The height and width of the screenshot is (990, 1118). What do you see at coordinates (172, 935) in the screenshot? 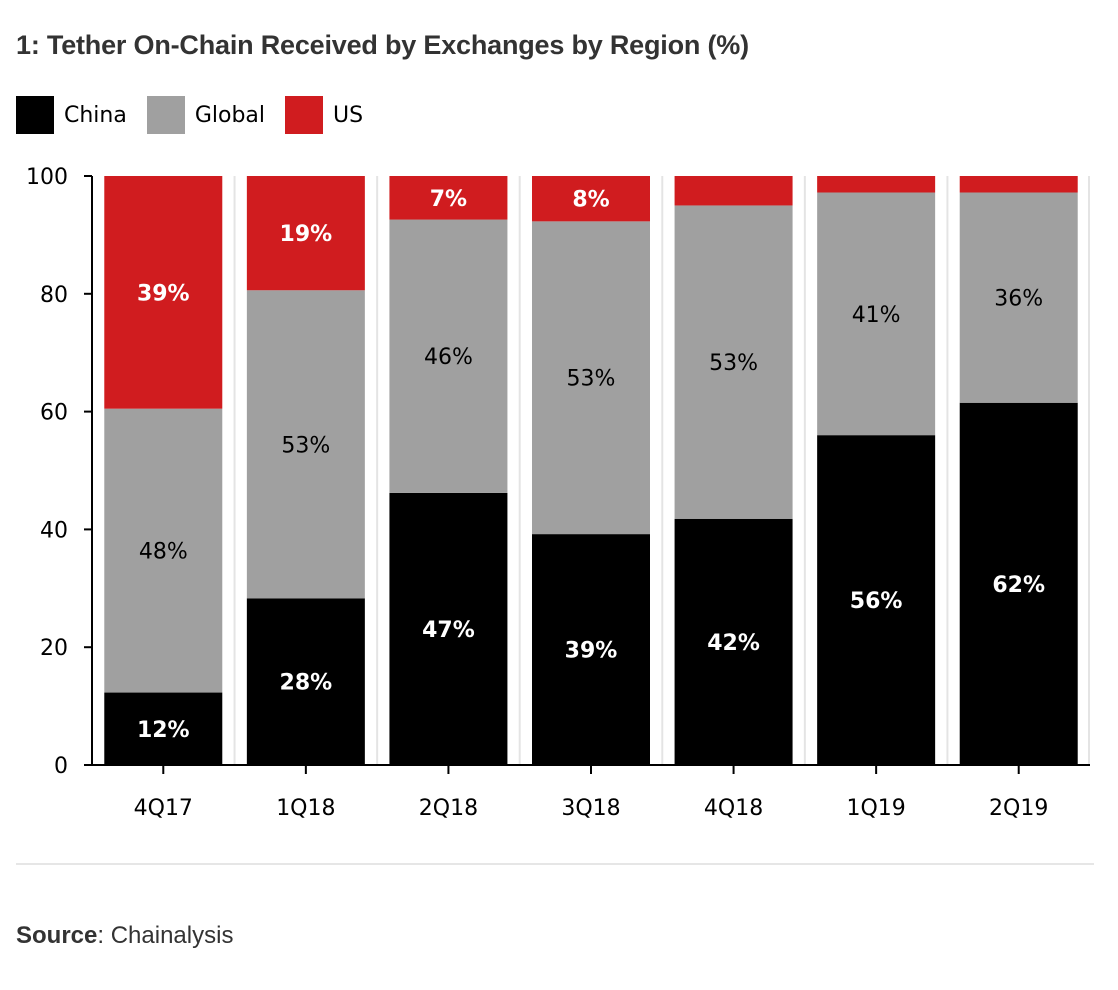
I see `source-value: Chainalysis` at bounding box center [172, 935].